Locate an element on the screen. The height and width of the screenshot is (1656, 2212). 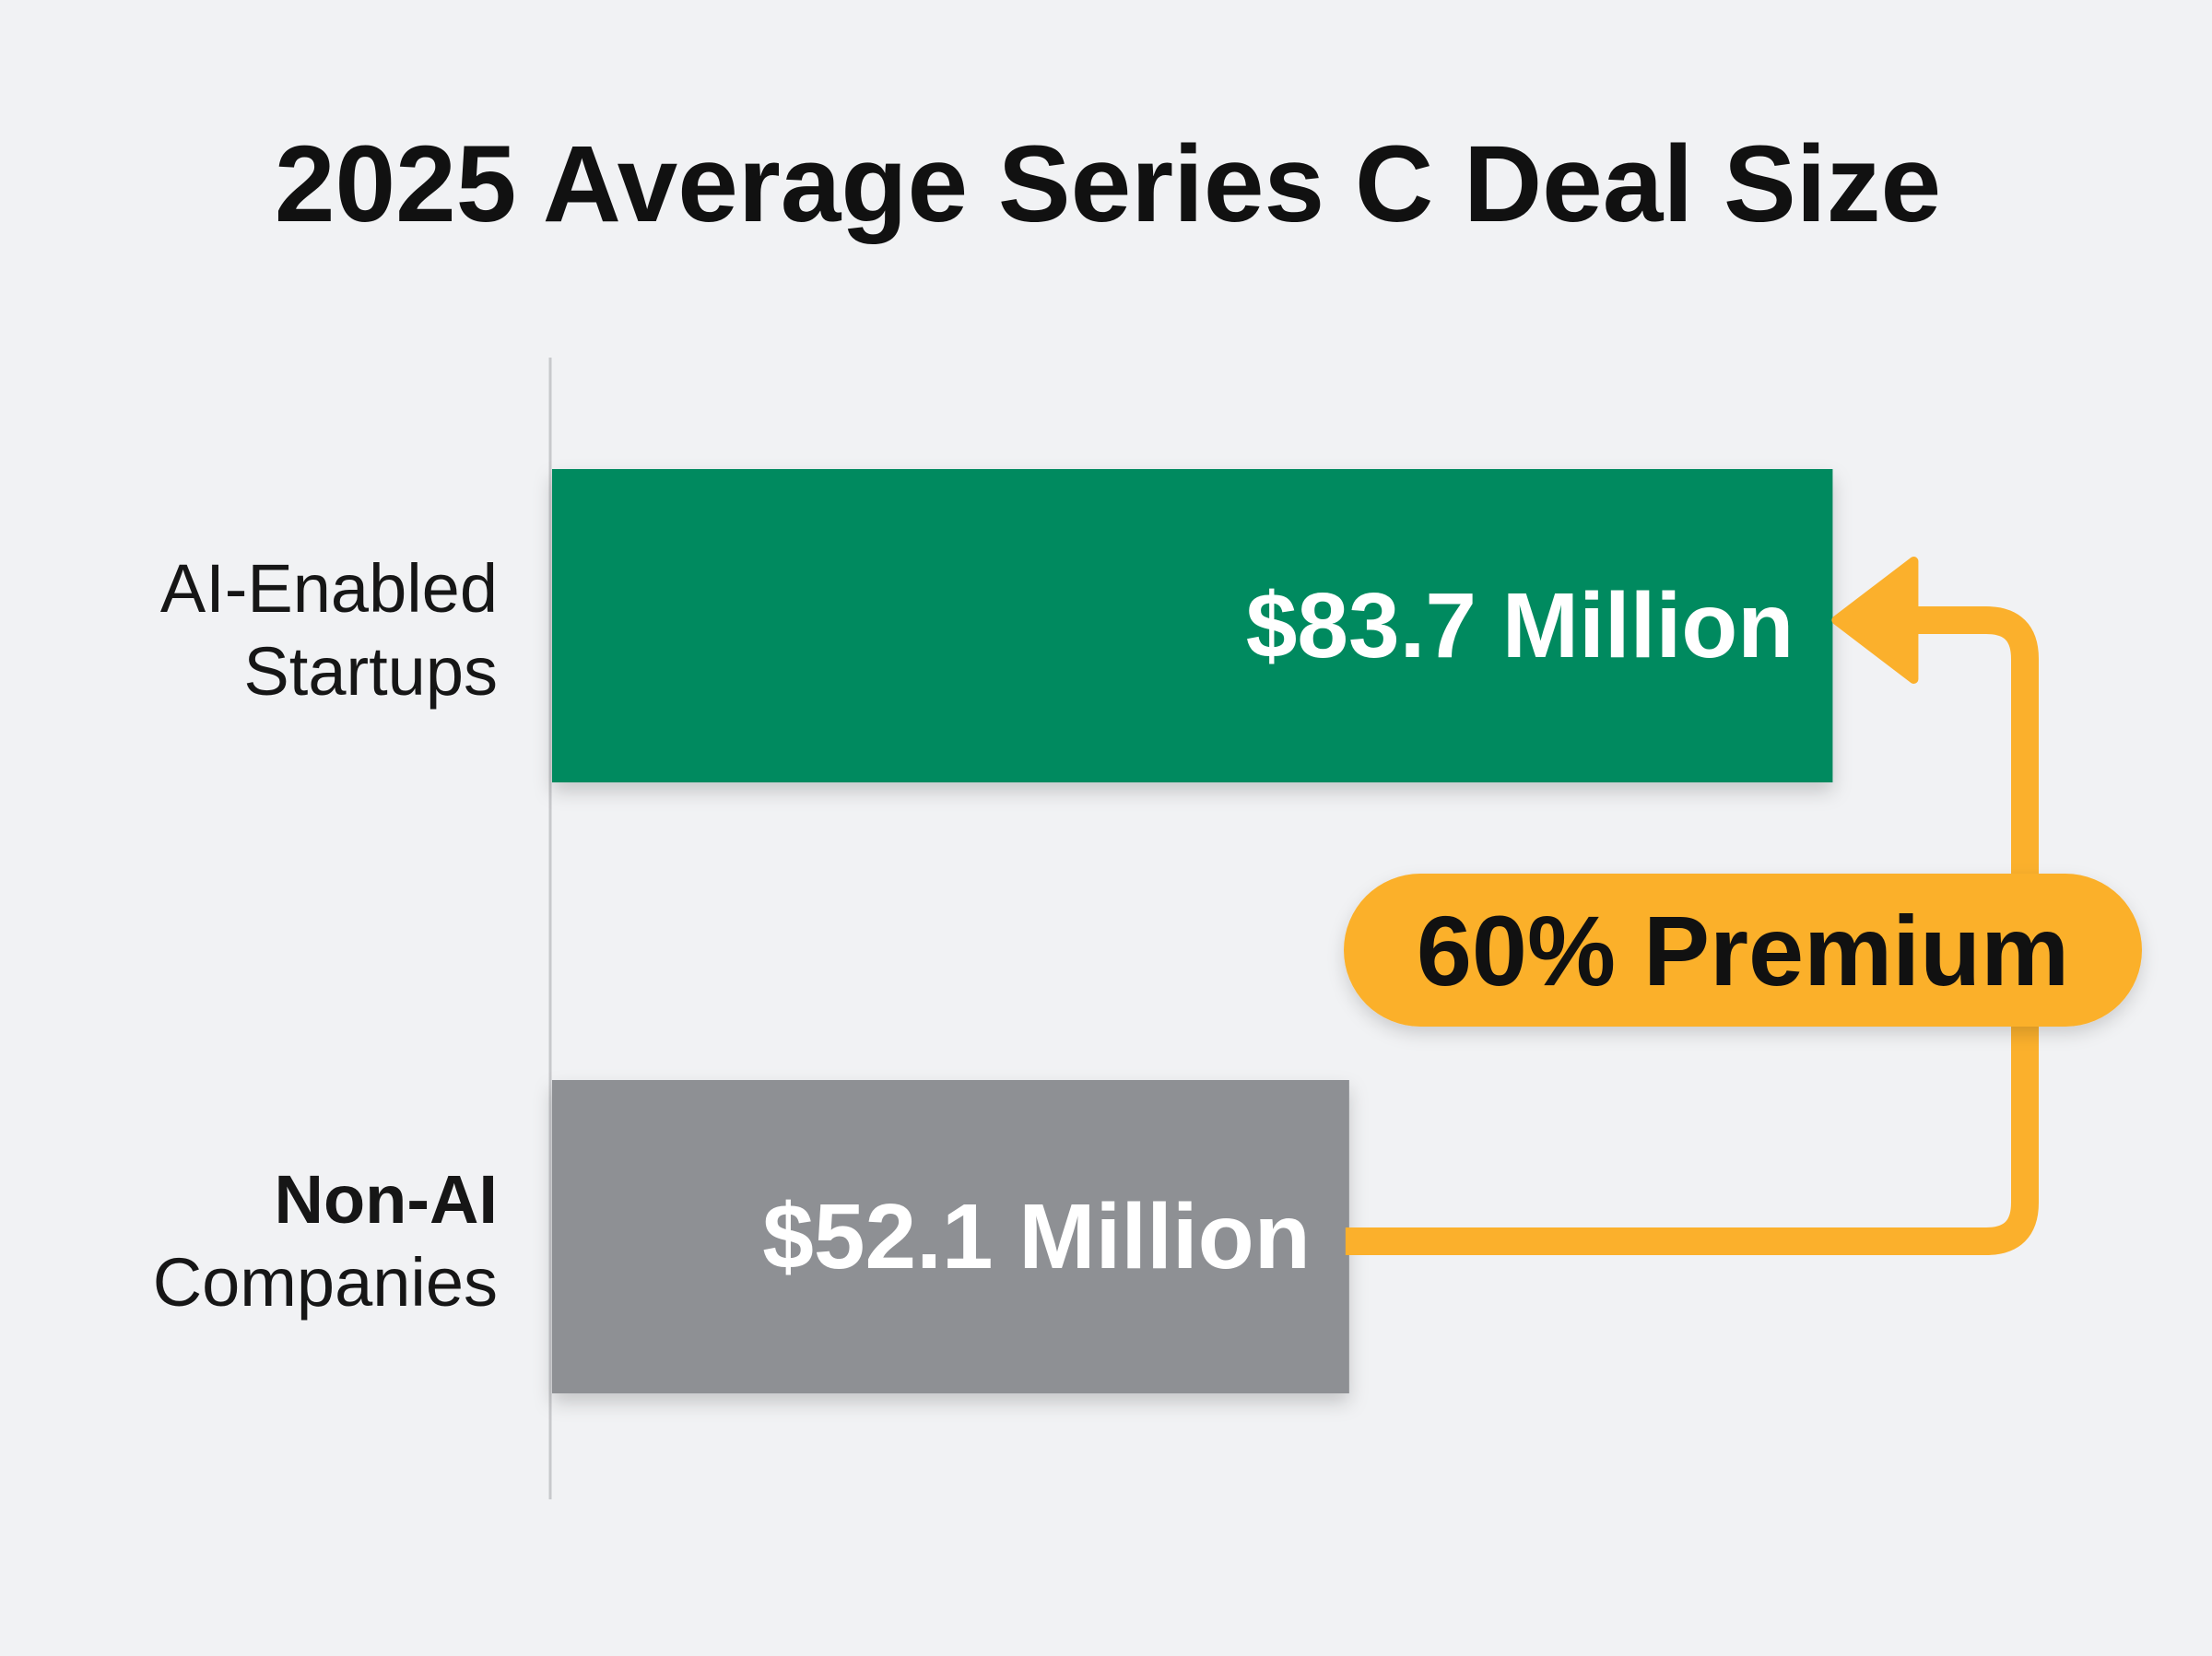
category-label-1-line1: Non-AI is located at coordinates (387, 1199).